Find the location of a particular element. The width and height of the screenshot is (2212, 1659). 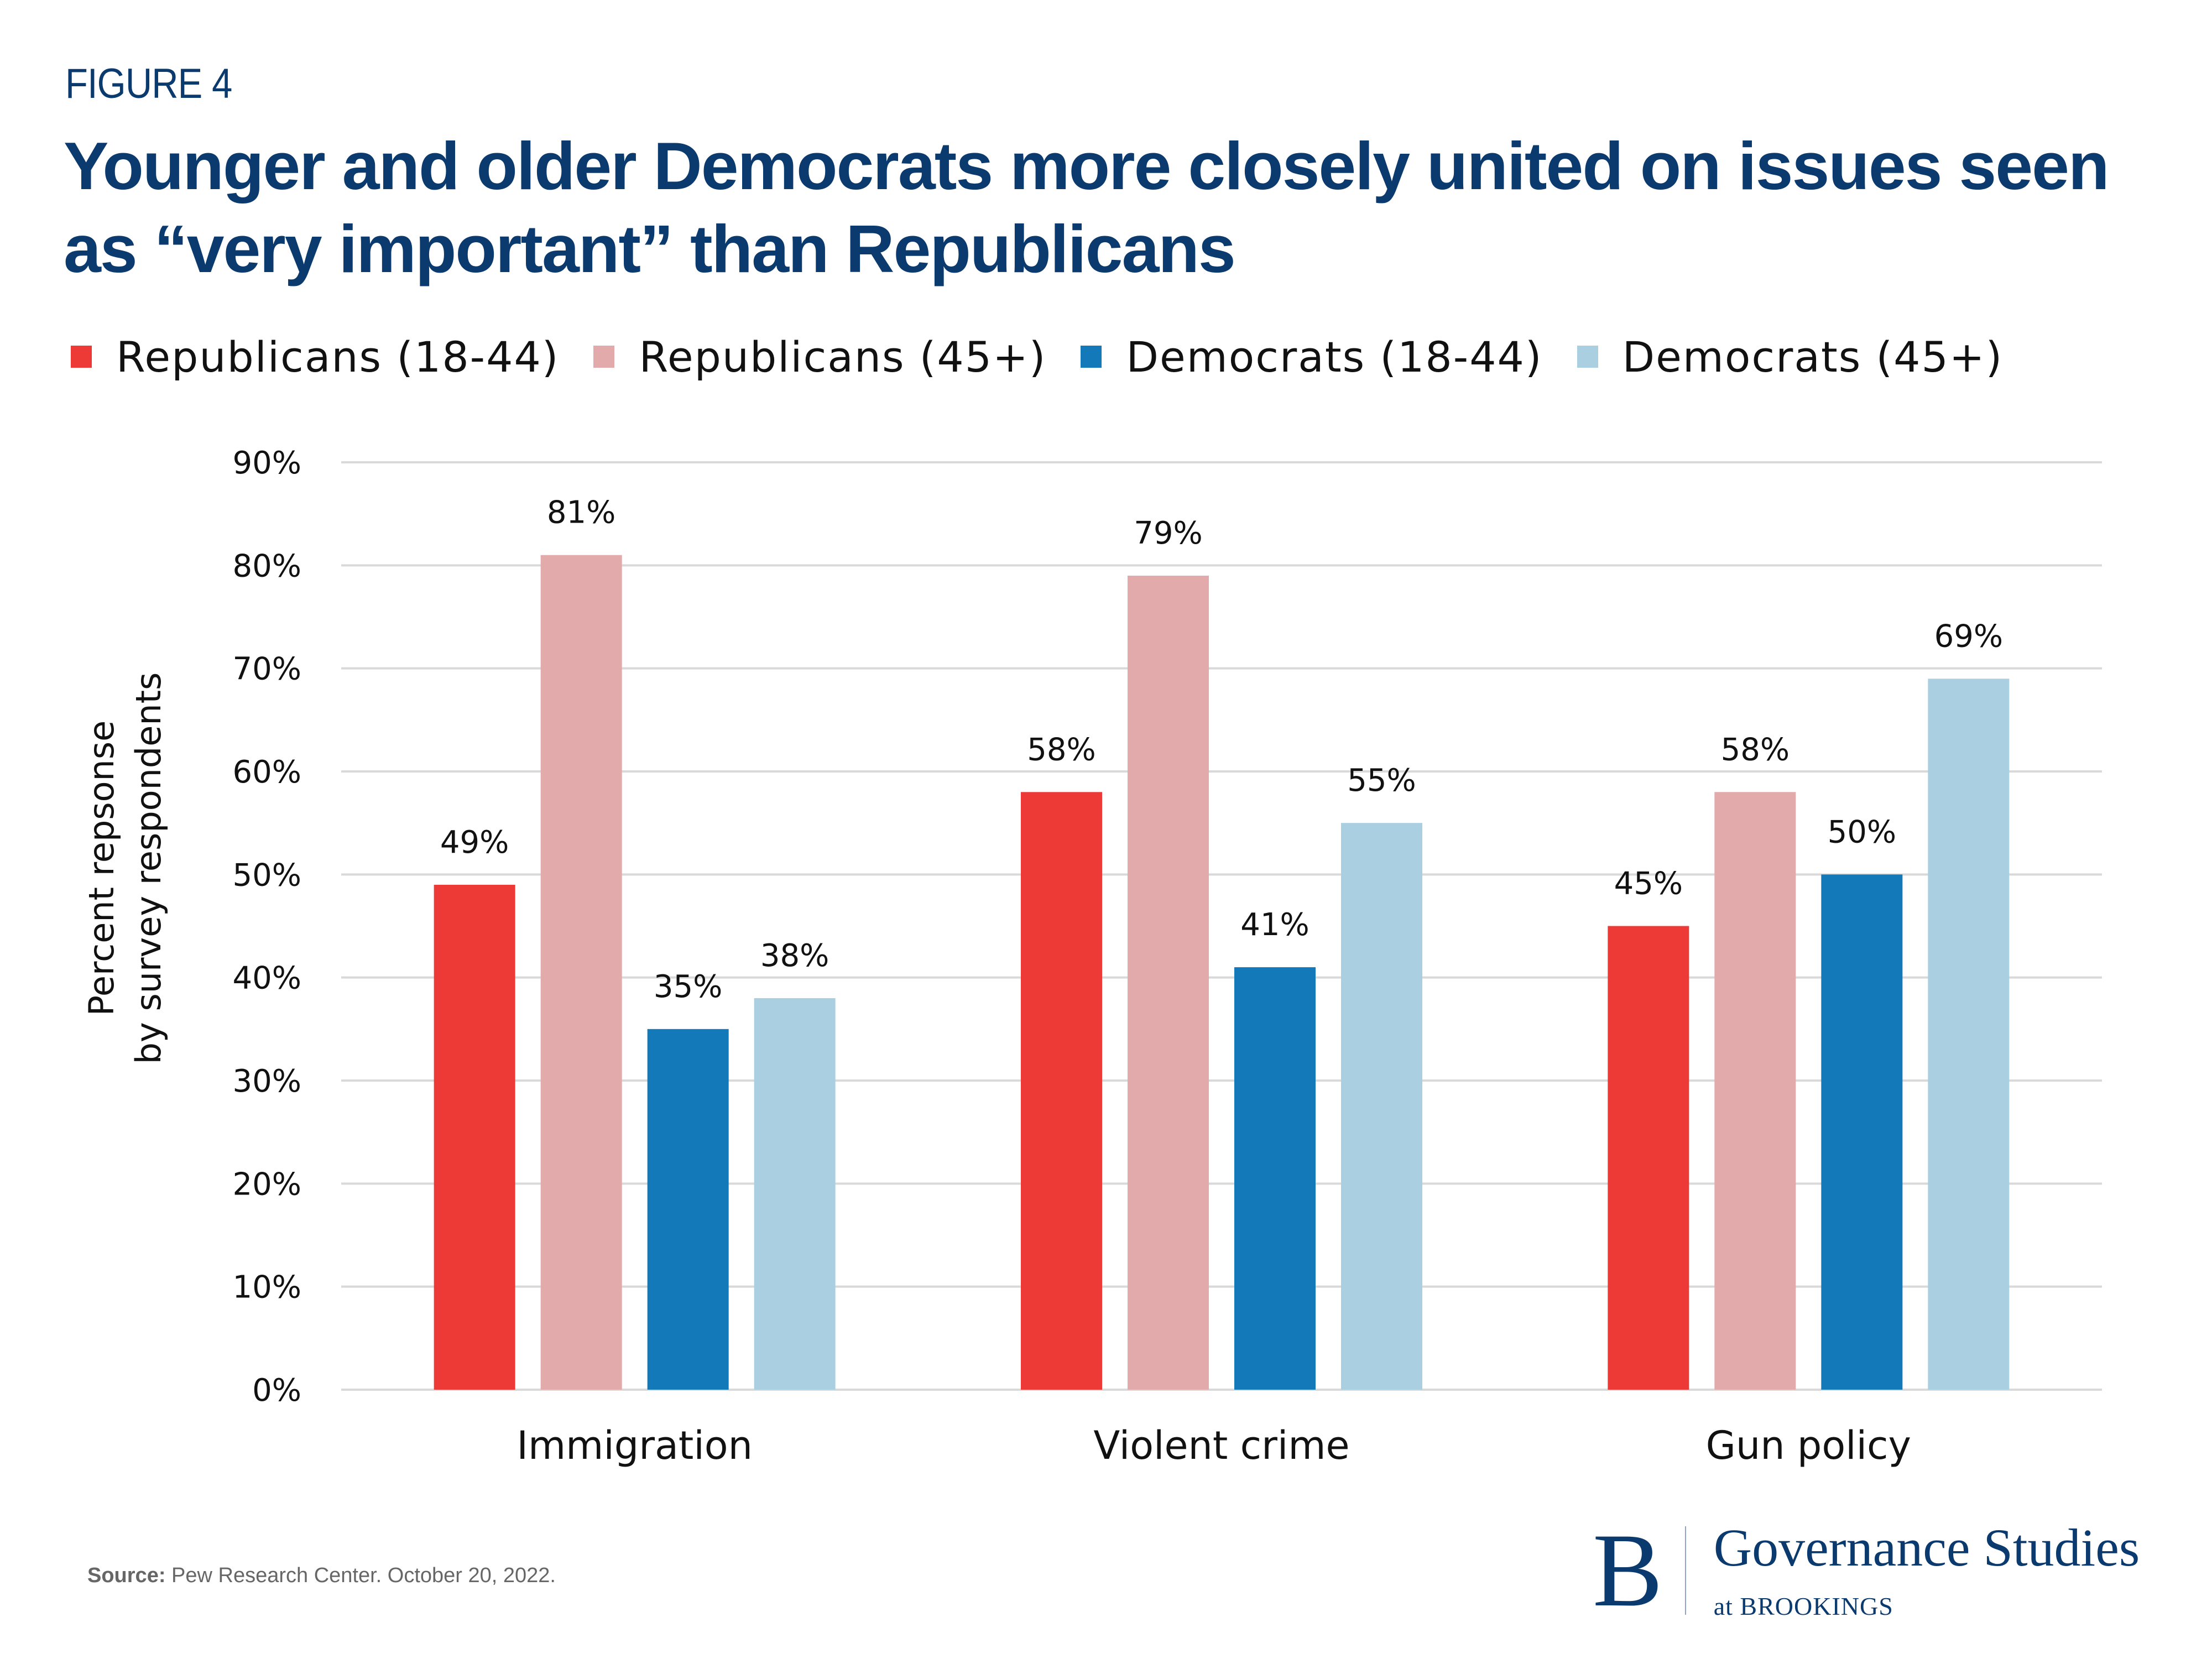

value-label: 50% is located at coordinates (1862, 832).